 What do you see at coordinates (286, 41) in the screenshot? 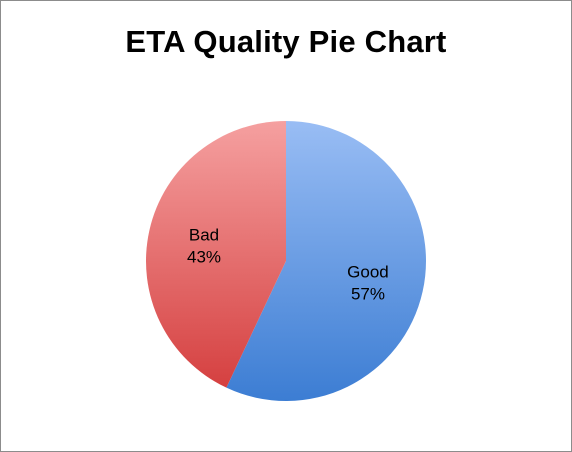
I see `chart-title: ETA Quality Pie Chart` at bounding box center [286, 41].